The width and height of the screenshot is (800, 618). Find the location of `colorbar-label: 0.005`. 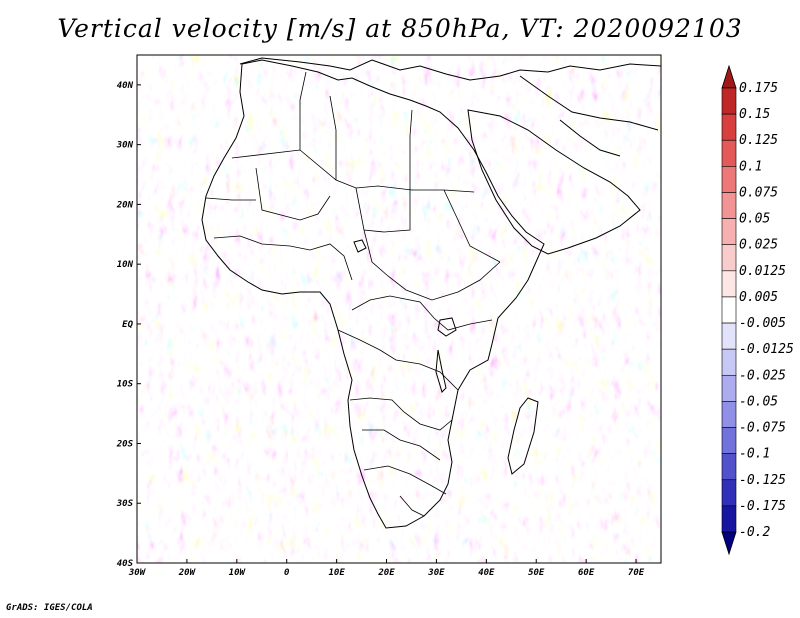

colorbar-label: 0.005 is located at coordinates (758, 297).